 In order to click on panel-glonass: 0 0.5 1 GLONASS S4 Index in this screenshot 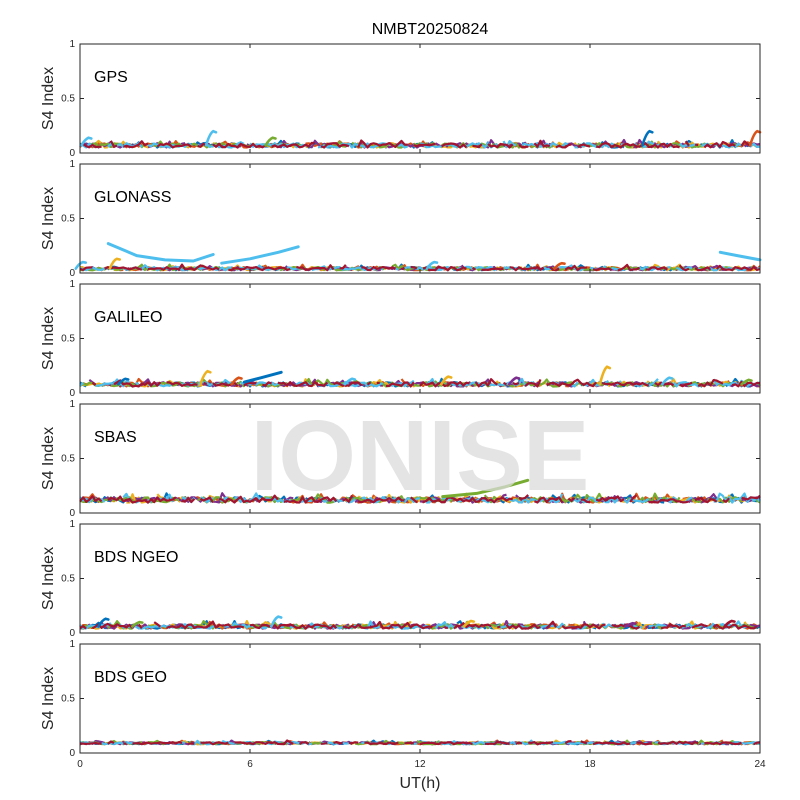, I will do `click(400, 219)`.